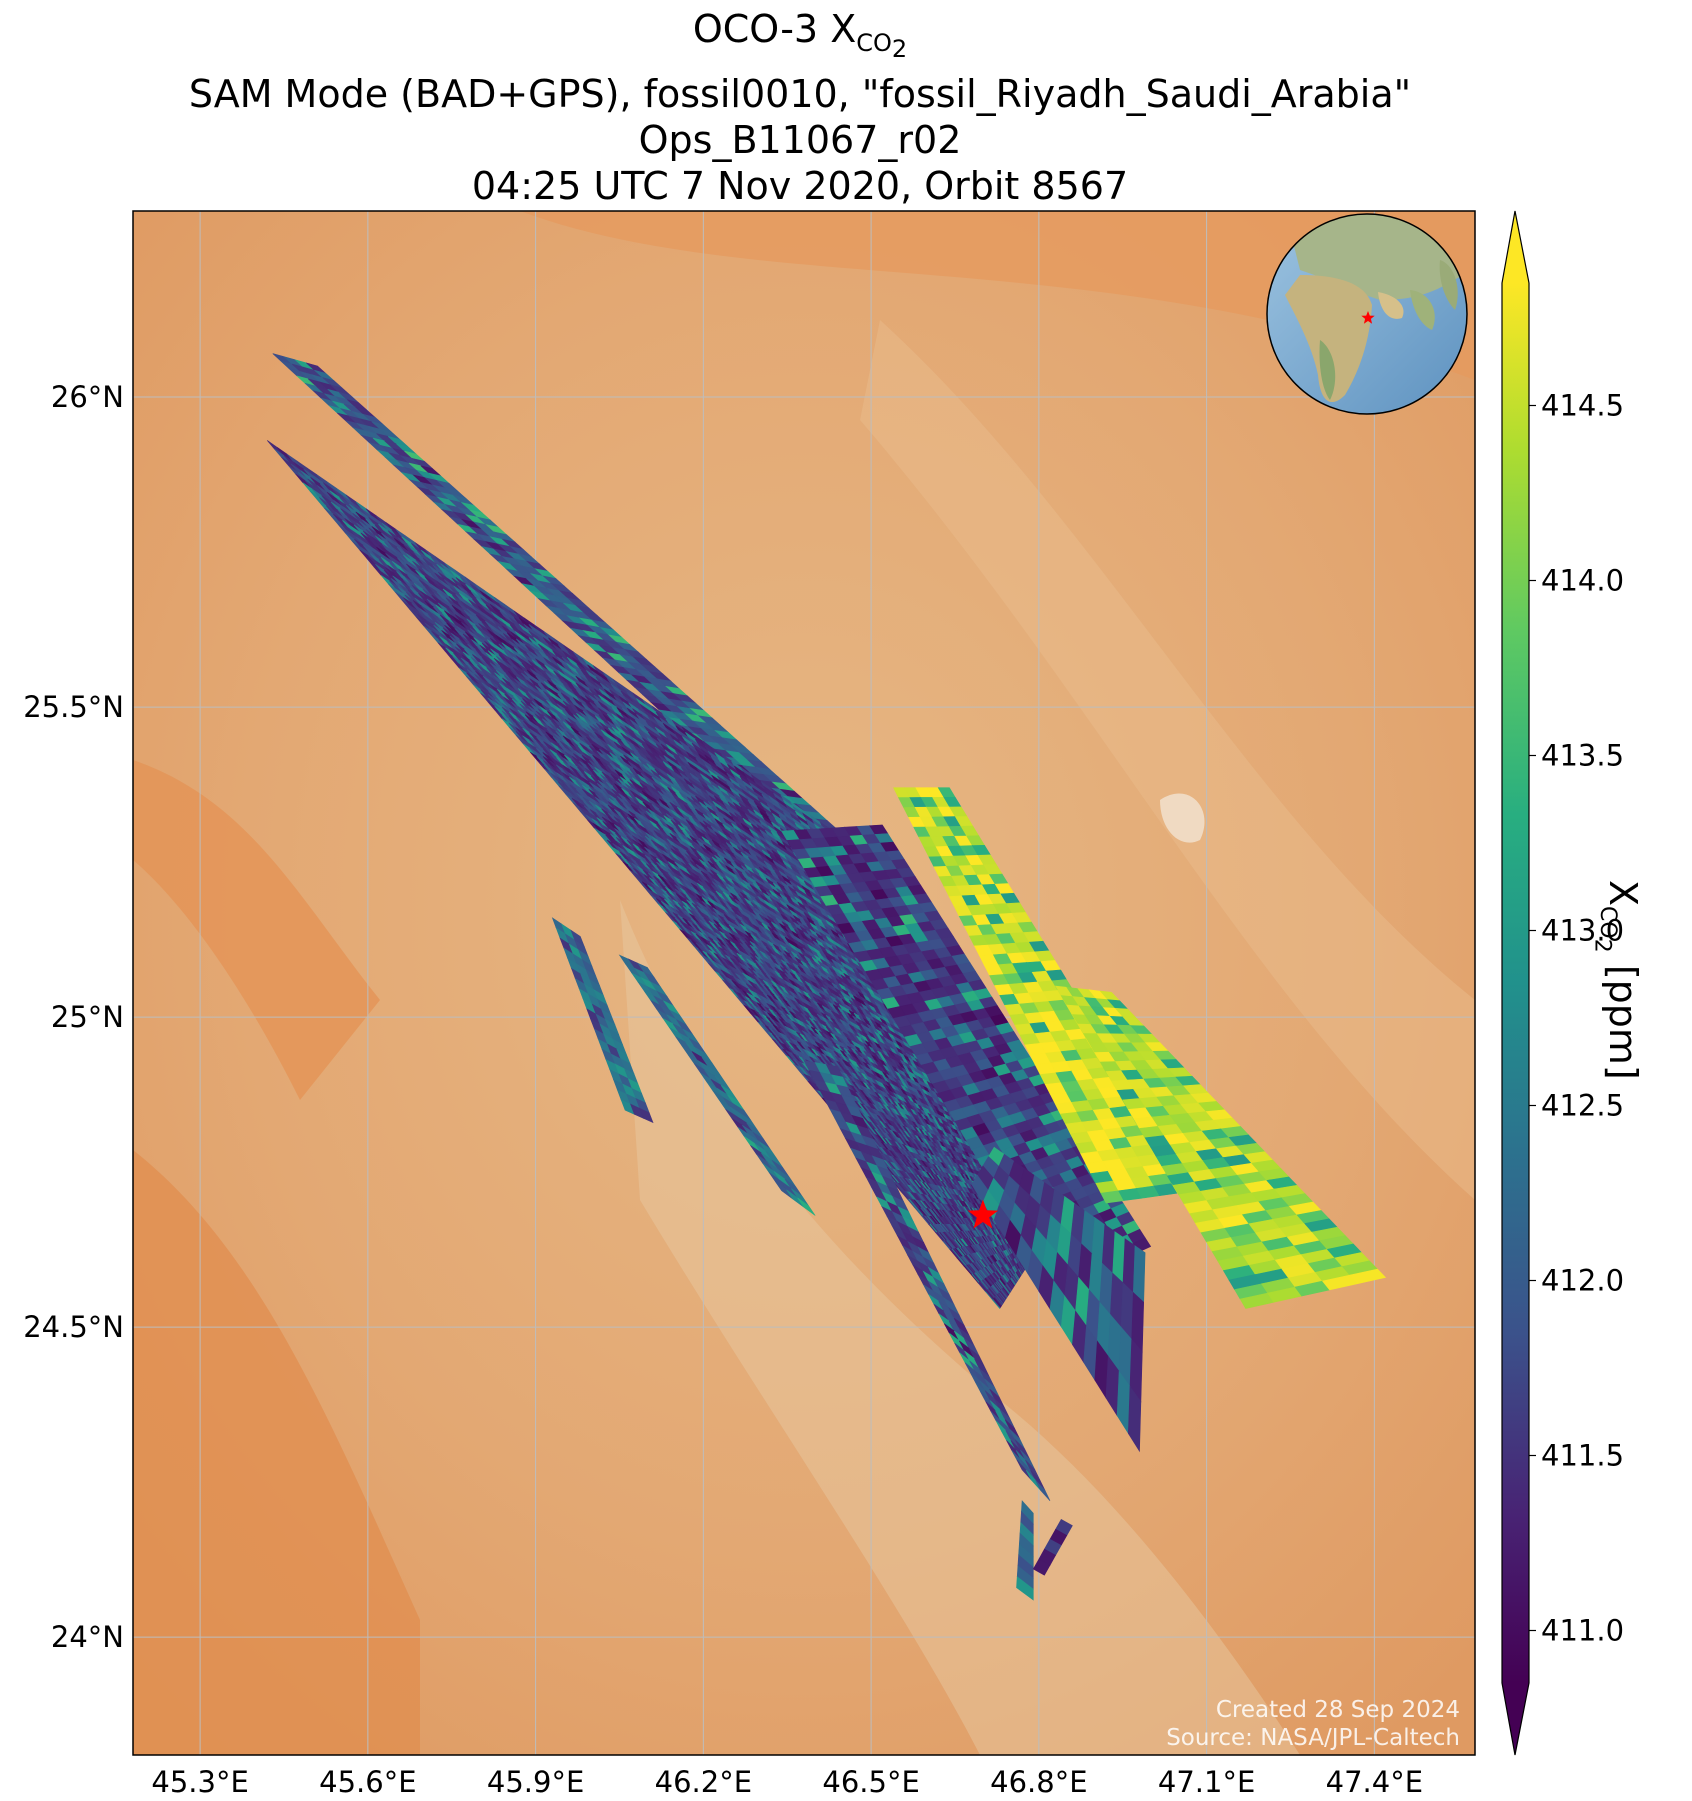 Image resolution: width=1692 pixels, height=1801 pixels. Describe the element at coordinates (800, 186) in the screenshot. I see `title-line-4: 04:25 UTC 7 Nov 2020, Orbit 8567` at that location.